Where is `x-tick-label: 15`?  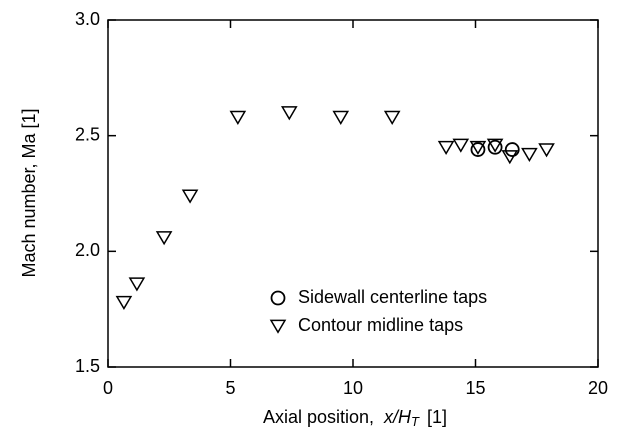 x-tick-label: 15 is located at coordinates (475, 388).